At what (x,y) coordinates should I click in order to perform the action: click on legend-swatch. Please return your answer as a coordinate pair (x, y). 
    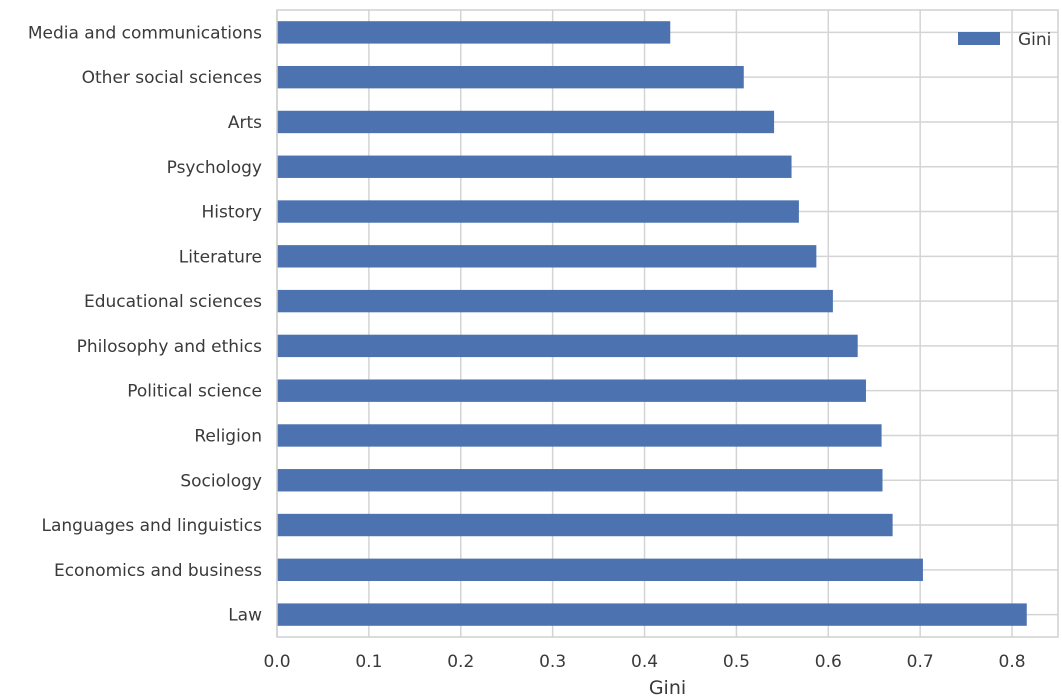
    Looking at the image, I should click on (979, 38).